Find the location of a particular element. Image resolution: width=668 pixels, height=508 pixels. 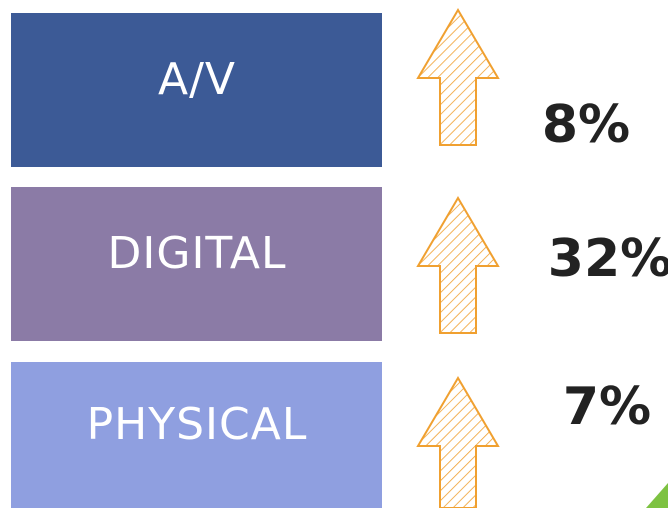

corner-accent is located at coordinates (657, 495).